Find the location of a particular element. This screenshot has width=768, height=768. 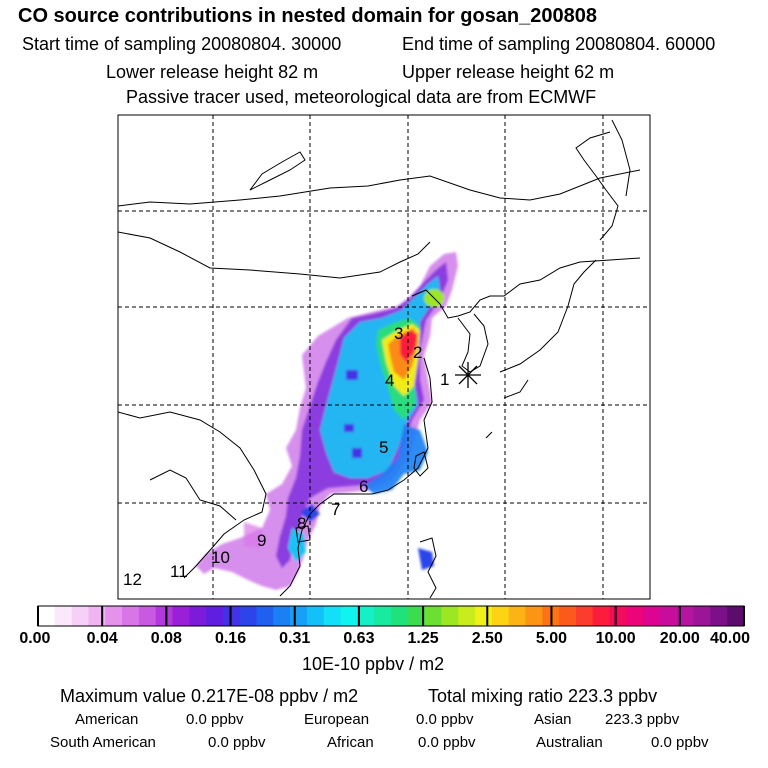

colorbar-tick-label: 2.50 is located at coordinates (487, 638).